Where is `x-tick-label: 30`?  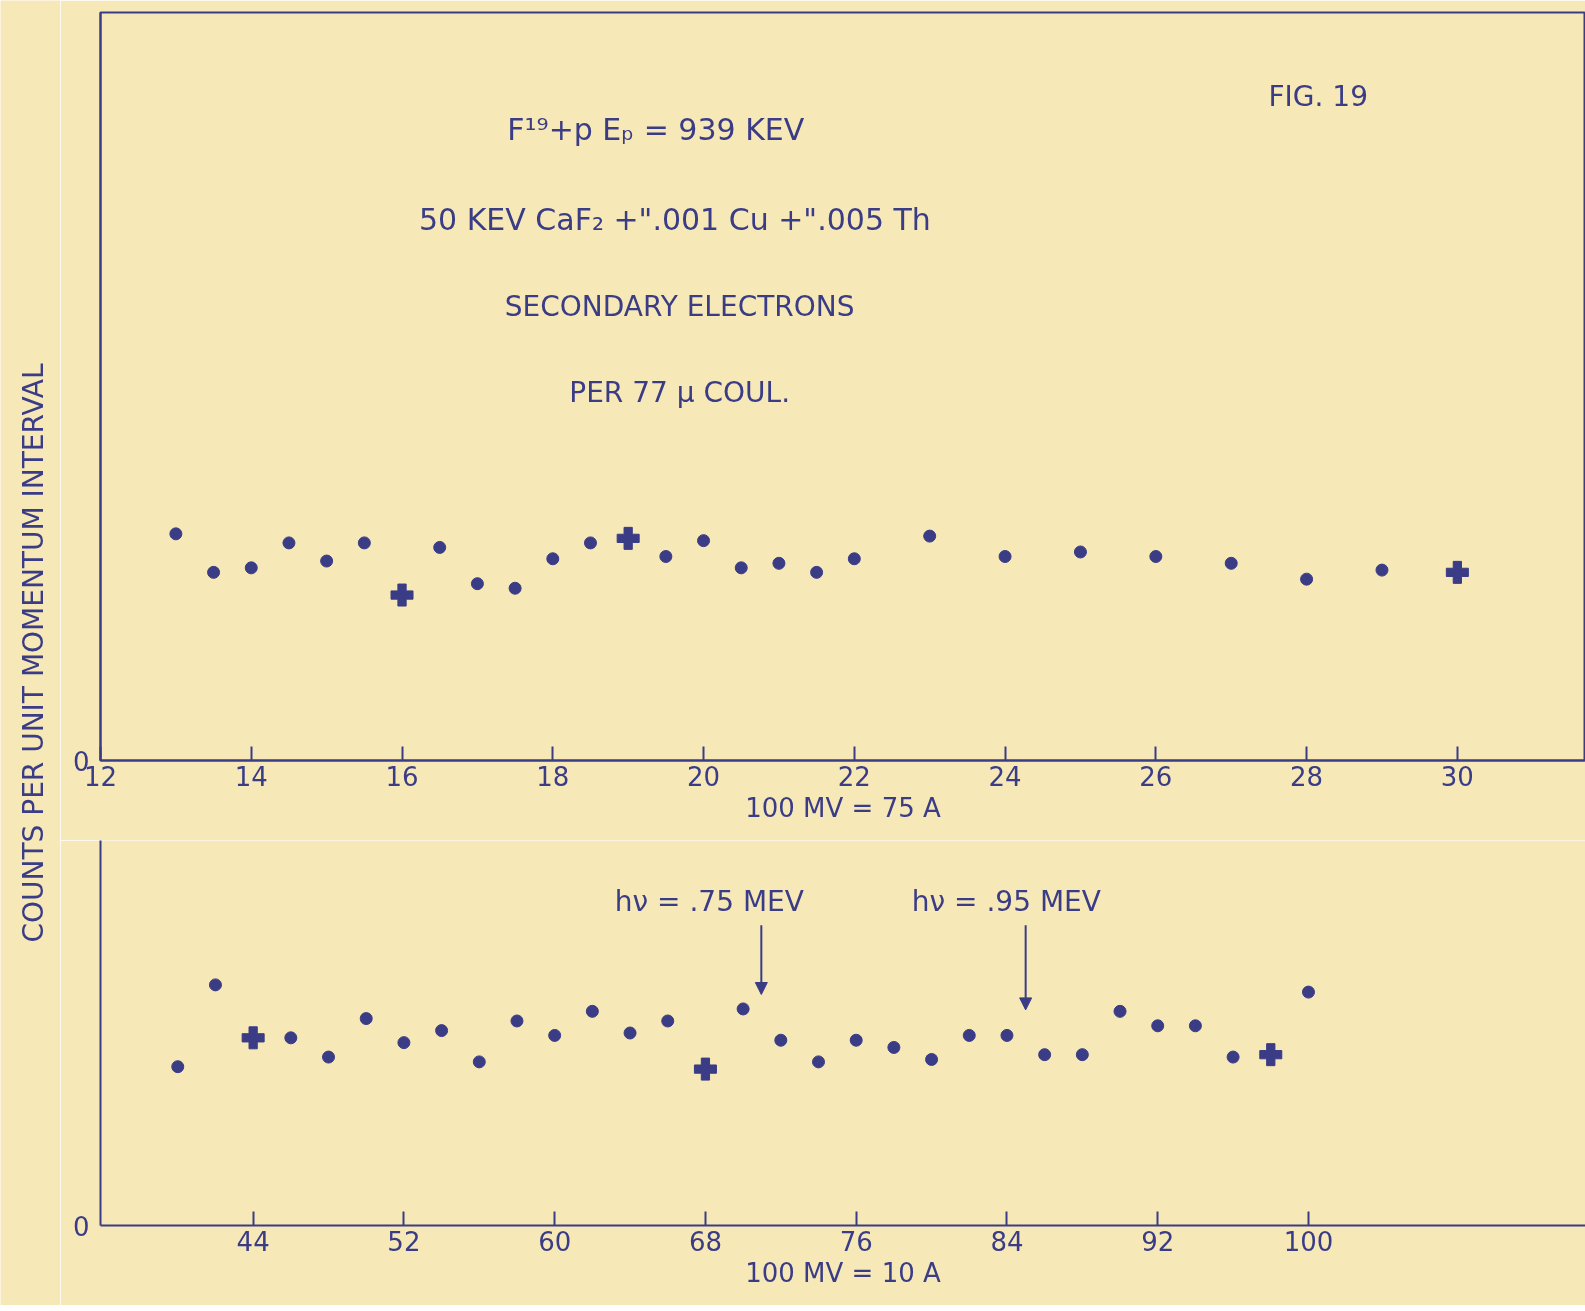
x-tick-label: 30 is located at coordinates (1457, 776).